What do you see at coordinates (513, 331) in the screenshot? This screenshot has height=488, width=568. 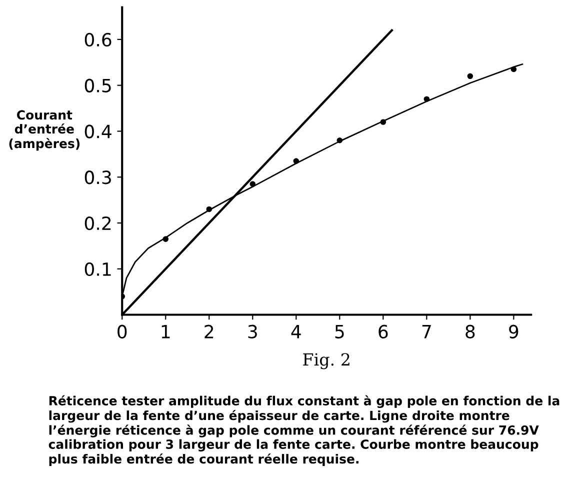 I see `x-tick-label: 9` at bounding box center [513, 331].